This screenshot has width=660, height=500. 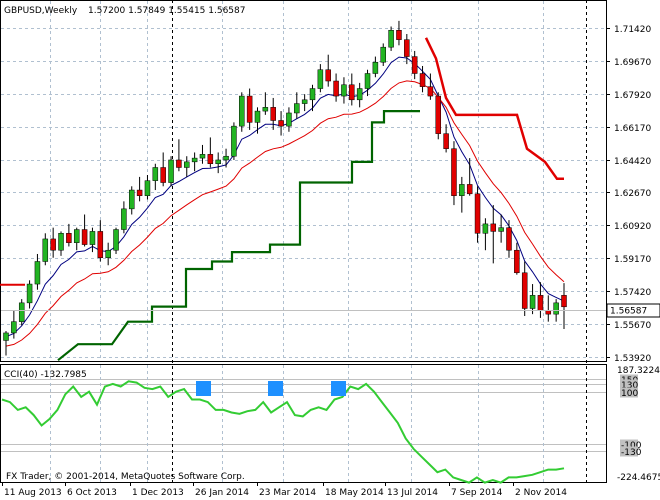 I want to click on cci-tick-label: 100, so click(x=629, y=394).